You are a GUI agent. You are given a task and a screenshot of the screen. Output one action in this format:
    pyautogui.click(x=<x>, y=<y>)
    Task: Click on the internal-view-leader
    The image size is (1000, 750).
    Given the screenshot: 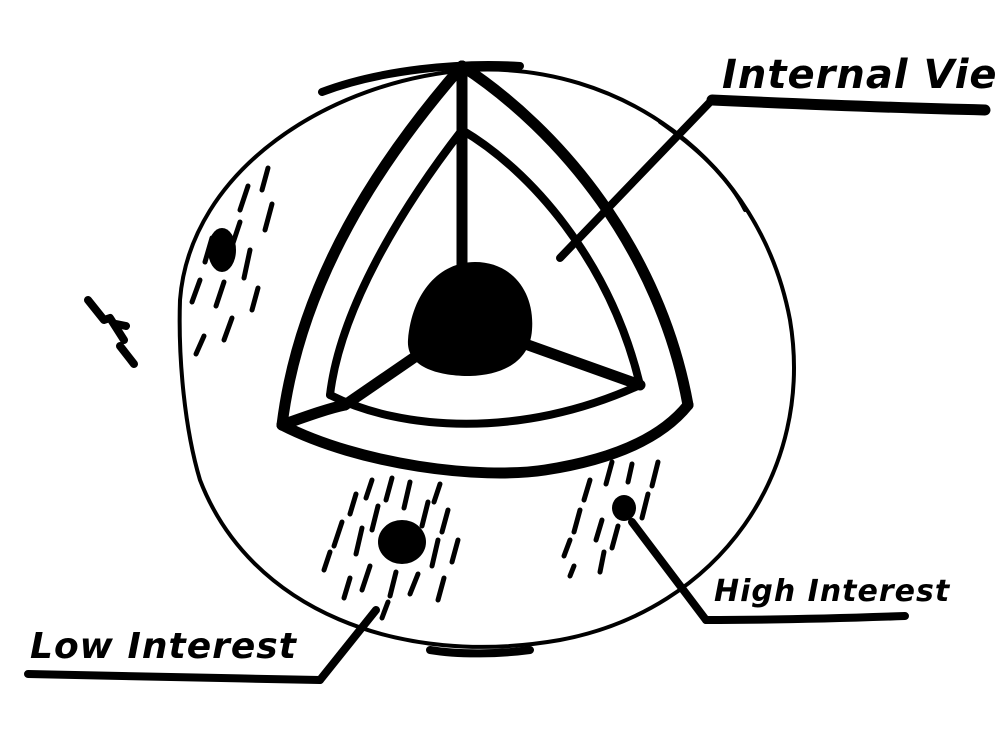 What is the action you would take?
    pyautogui.click(x=773, y=178)
    